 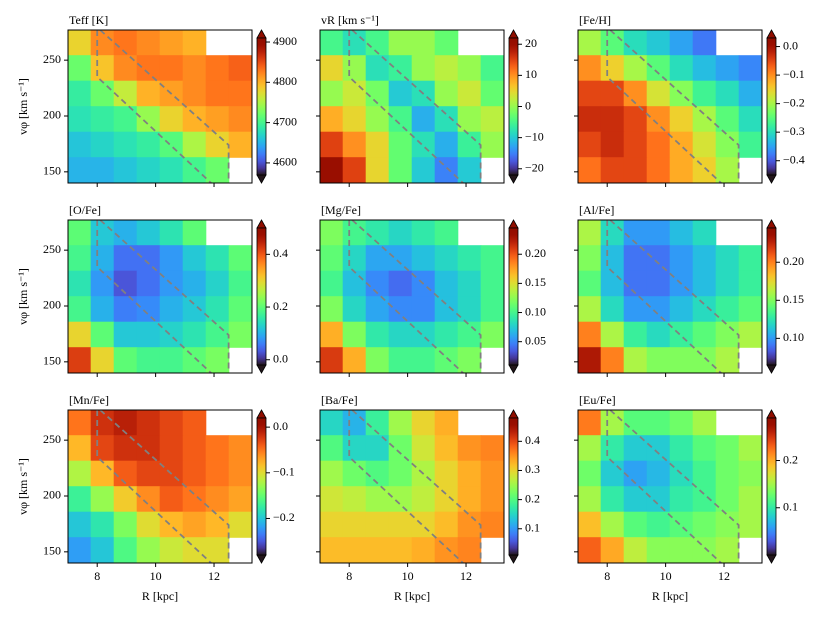 What do you see at coordinates (794, 131) in the screenshot?
I see `colorbar-tick-label: −0.3` at bounding box center [794, 131].